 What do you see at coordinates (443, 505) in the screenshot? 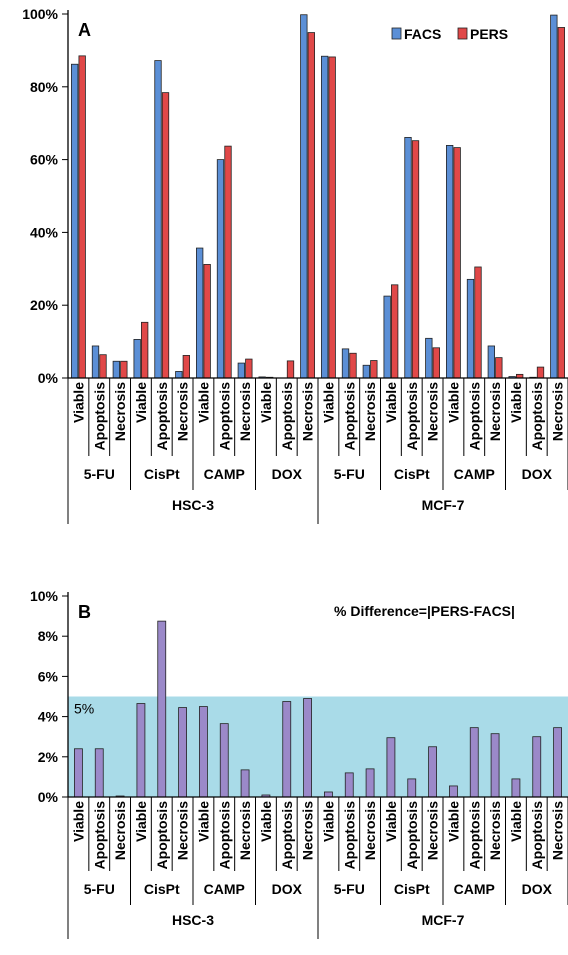
I see `cell-line-label-1: MCF-7` at bounding box center [443, 505].